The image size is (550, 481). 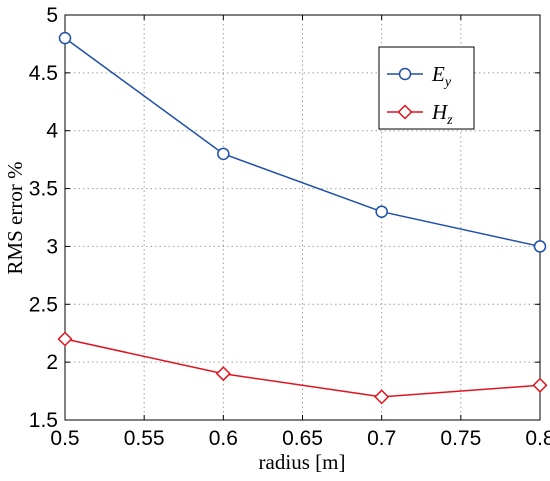 What do you see at coordinates (43, 420) in the screenshot?
I see `y-tick-label: 1.5` at bounding box center [43, 420].